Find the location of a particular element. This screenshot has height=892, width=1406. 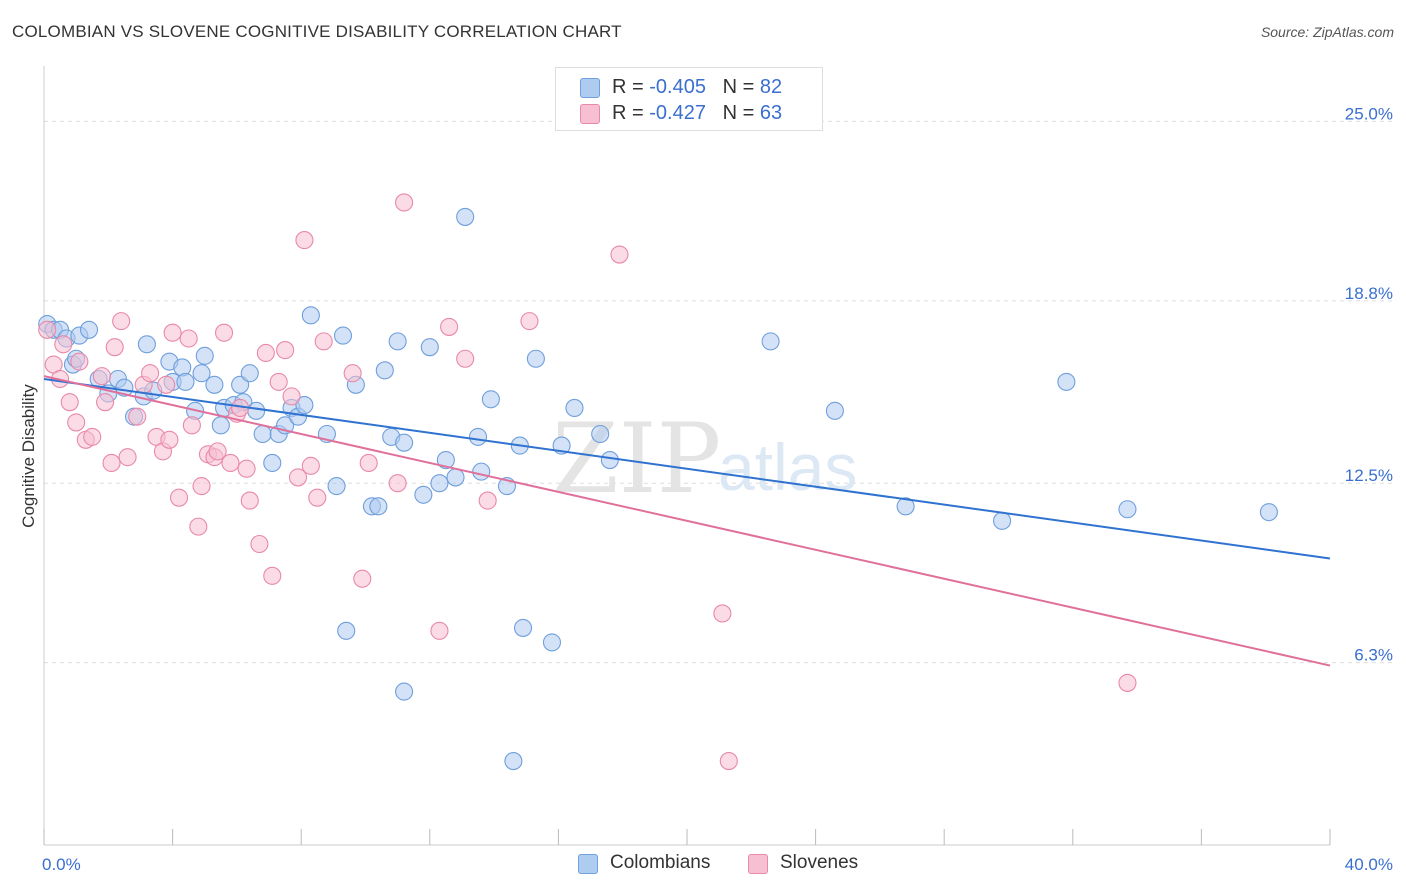

n-value-slovenes: 63 is located at coordinates (771, 113).